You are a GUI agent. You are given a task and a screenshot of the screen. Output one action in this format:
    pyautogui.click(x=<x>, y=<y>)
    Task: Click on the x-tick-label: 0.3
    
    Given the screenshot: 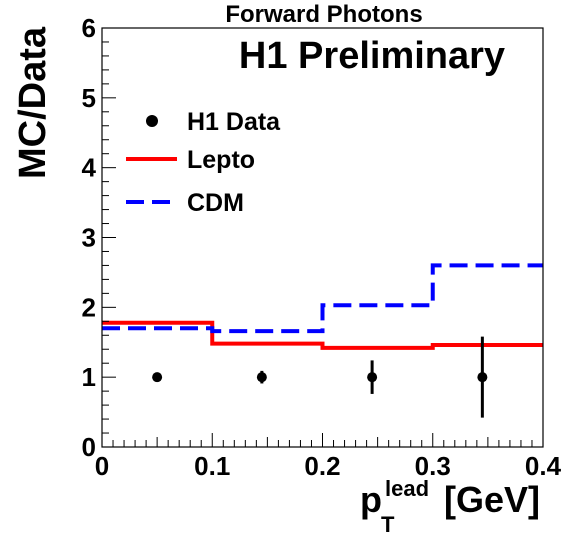 What is the action you would take?
    pyautogui.click(x=433, y=466)
    